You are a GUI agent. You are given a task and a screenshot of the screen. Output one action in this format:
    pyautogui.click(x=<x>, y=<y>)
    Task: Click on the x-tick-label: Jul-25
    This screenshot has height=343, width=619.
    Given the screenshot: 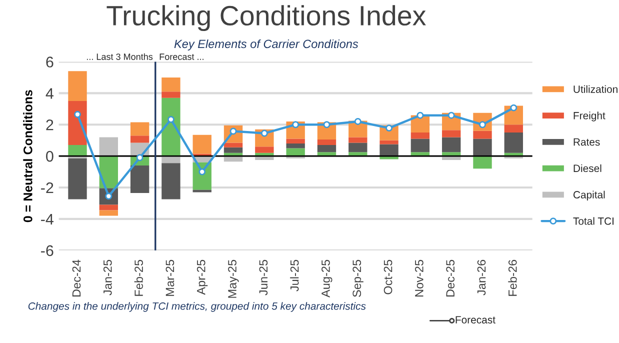 What is the action you would take?
    pyautogui.click(x=294, y=276)
    